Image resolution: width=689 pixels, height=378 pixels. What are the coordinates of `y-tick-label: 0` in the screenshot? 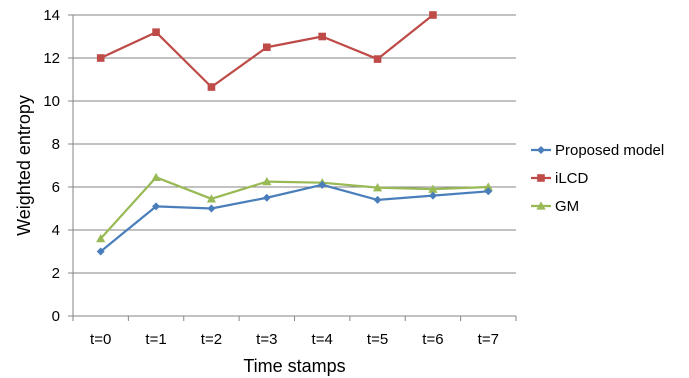 It's located at (56, 316).